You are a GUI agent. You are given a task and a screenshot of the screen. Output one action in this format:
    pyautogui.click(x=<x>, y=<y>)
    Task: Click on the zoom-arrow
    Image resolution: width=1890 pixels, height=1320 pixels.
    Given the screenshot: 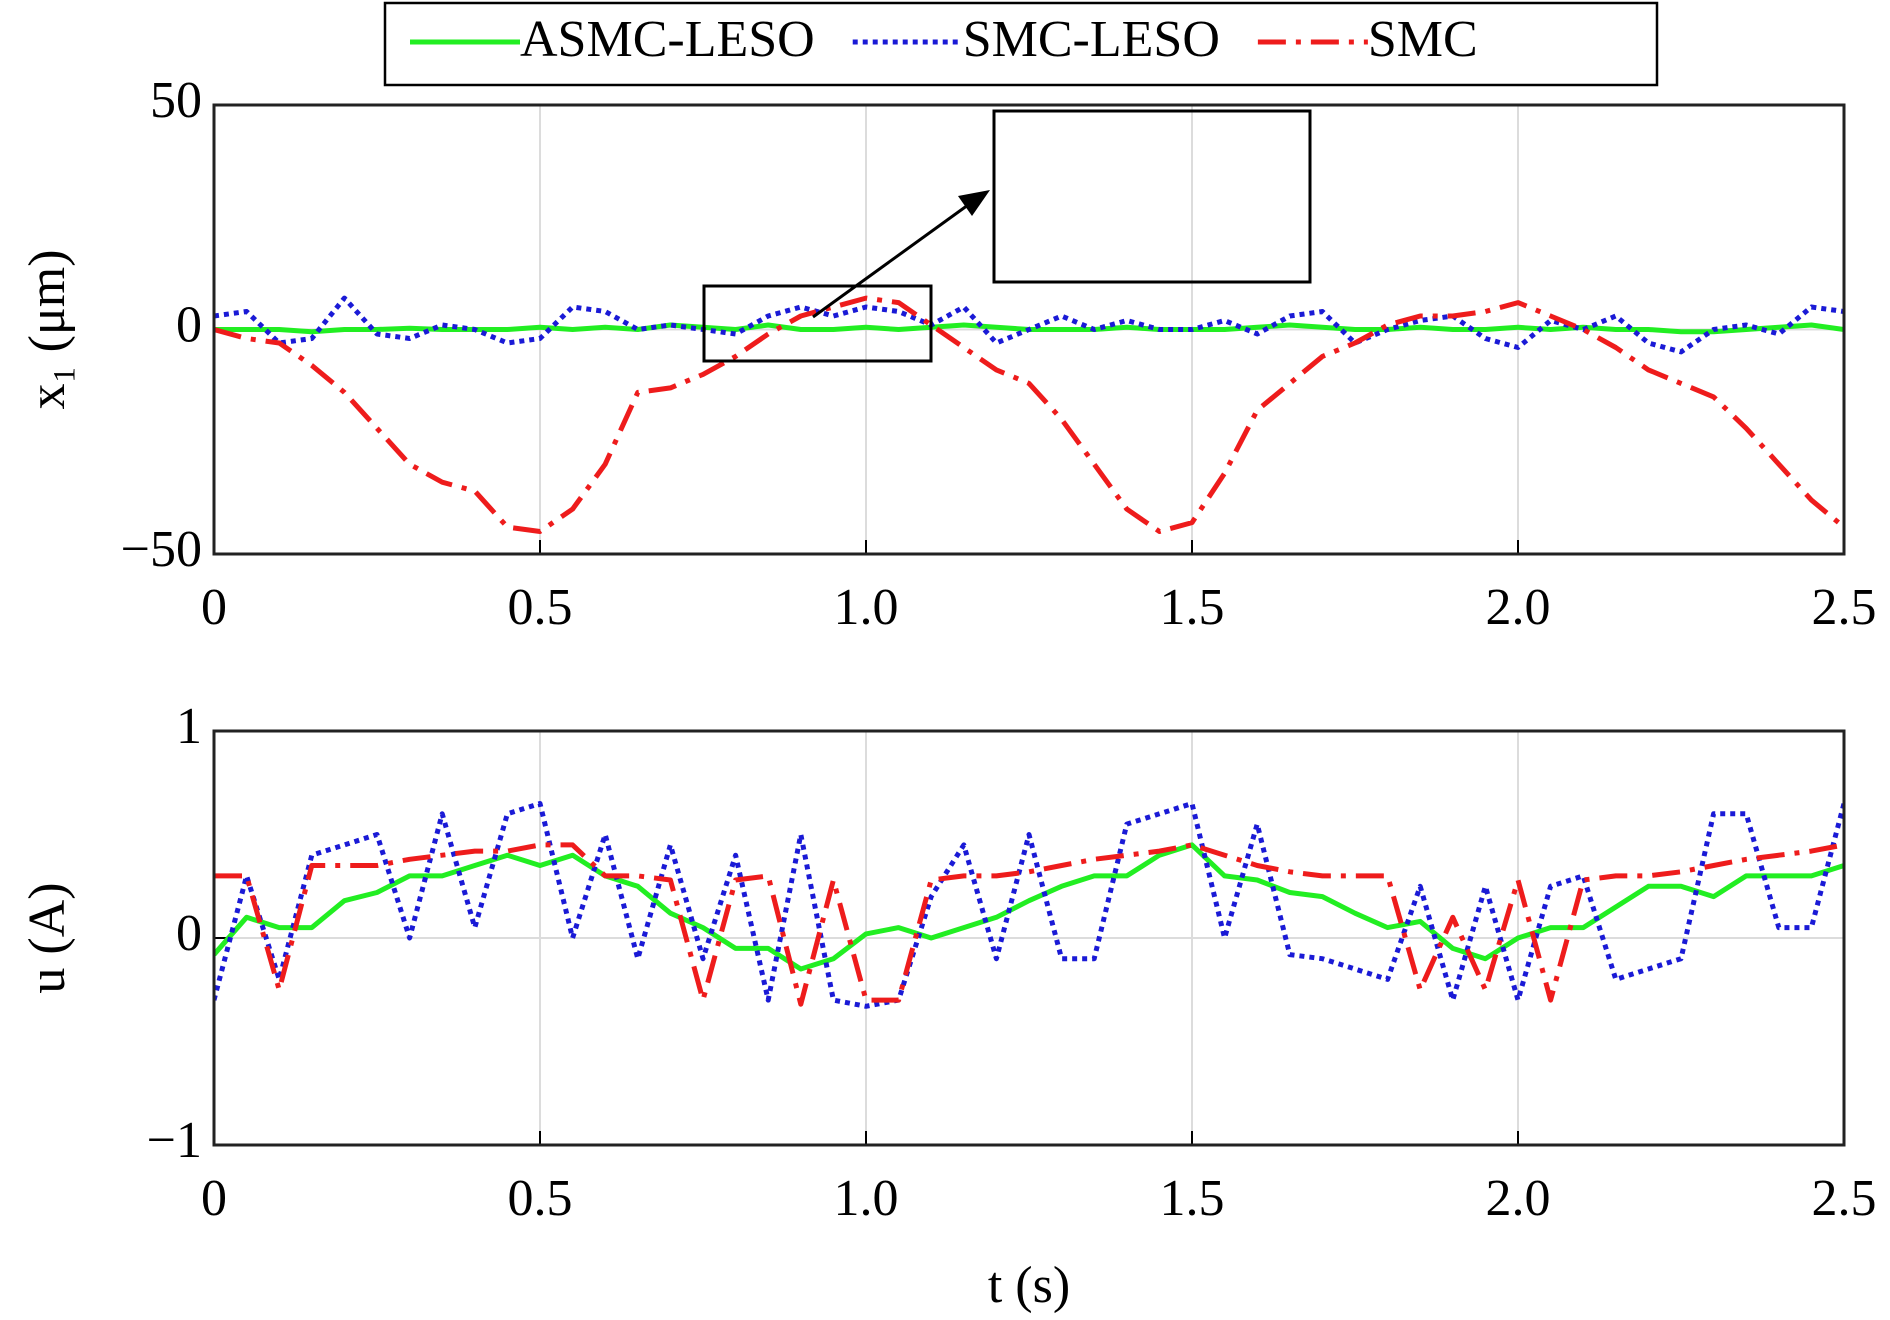 What is the action you would take?
    pyautogui.click(x=890, y=261)
    